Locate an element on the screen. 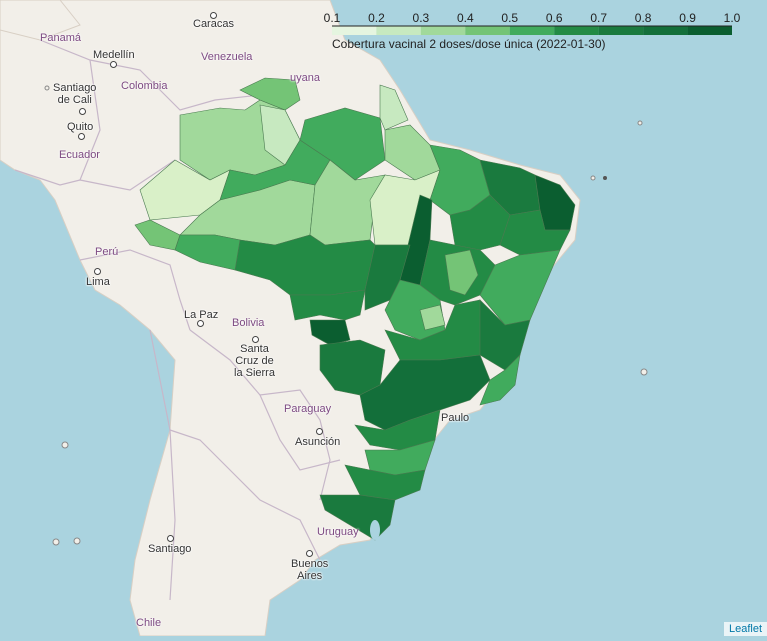 The height and width of the screenshot is (641, 767). city-label-medellin: Medellín is located at coordinates (114, 55).